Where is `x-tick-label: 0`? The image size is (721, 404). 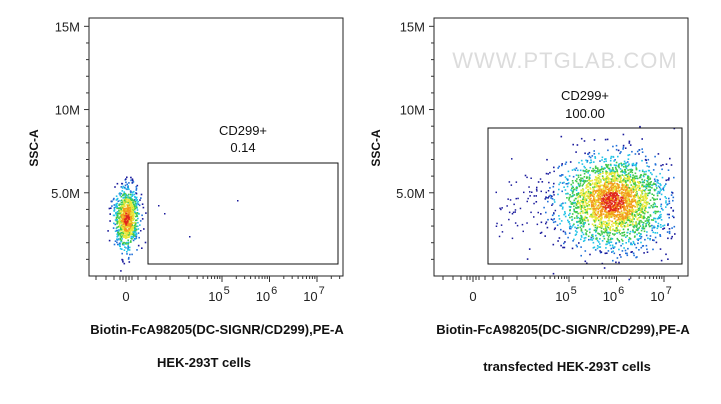 x-tick-label: 0 is located at coordinates (472, 296).